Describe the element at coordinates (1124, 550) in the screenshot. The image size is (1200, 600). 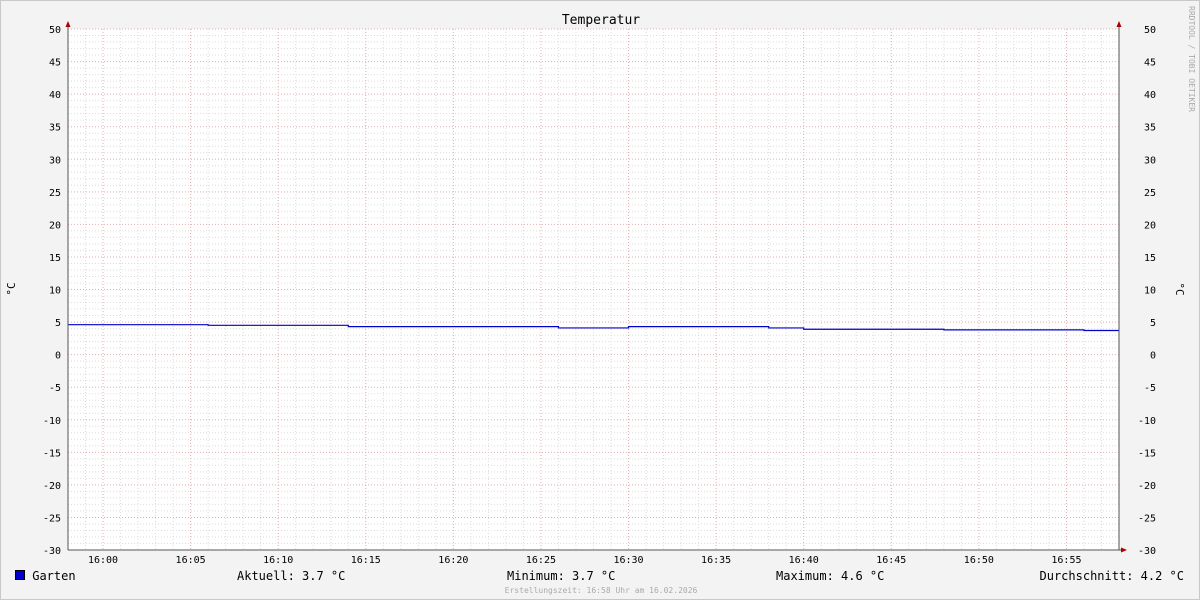
I see `x-axis-arrow-icon` at that location.